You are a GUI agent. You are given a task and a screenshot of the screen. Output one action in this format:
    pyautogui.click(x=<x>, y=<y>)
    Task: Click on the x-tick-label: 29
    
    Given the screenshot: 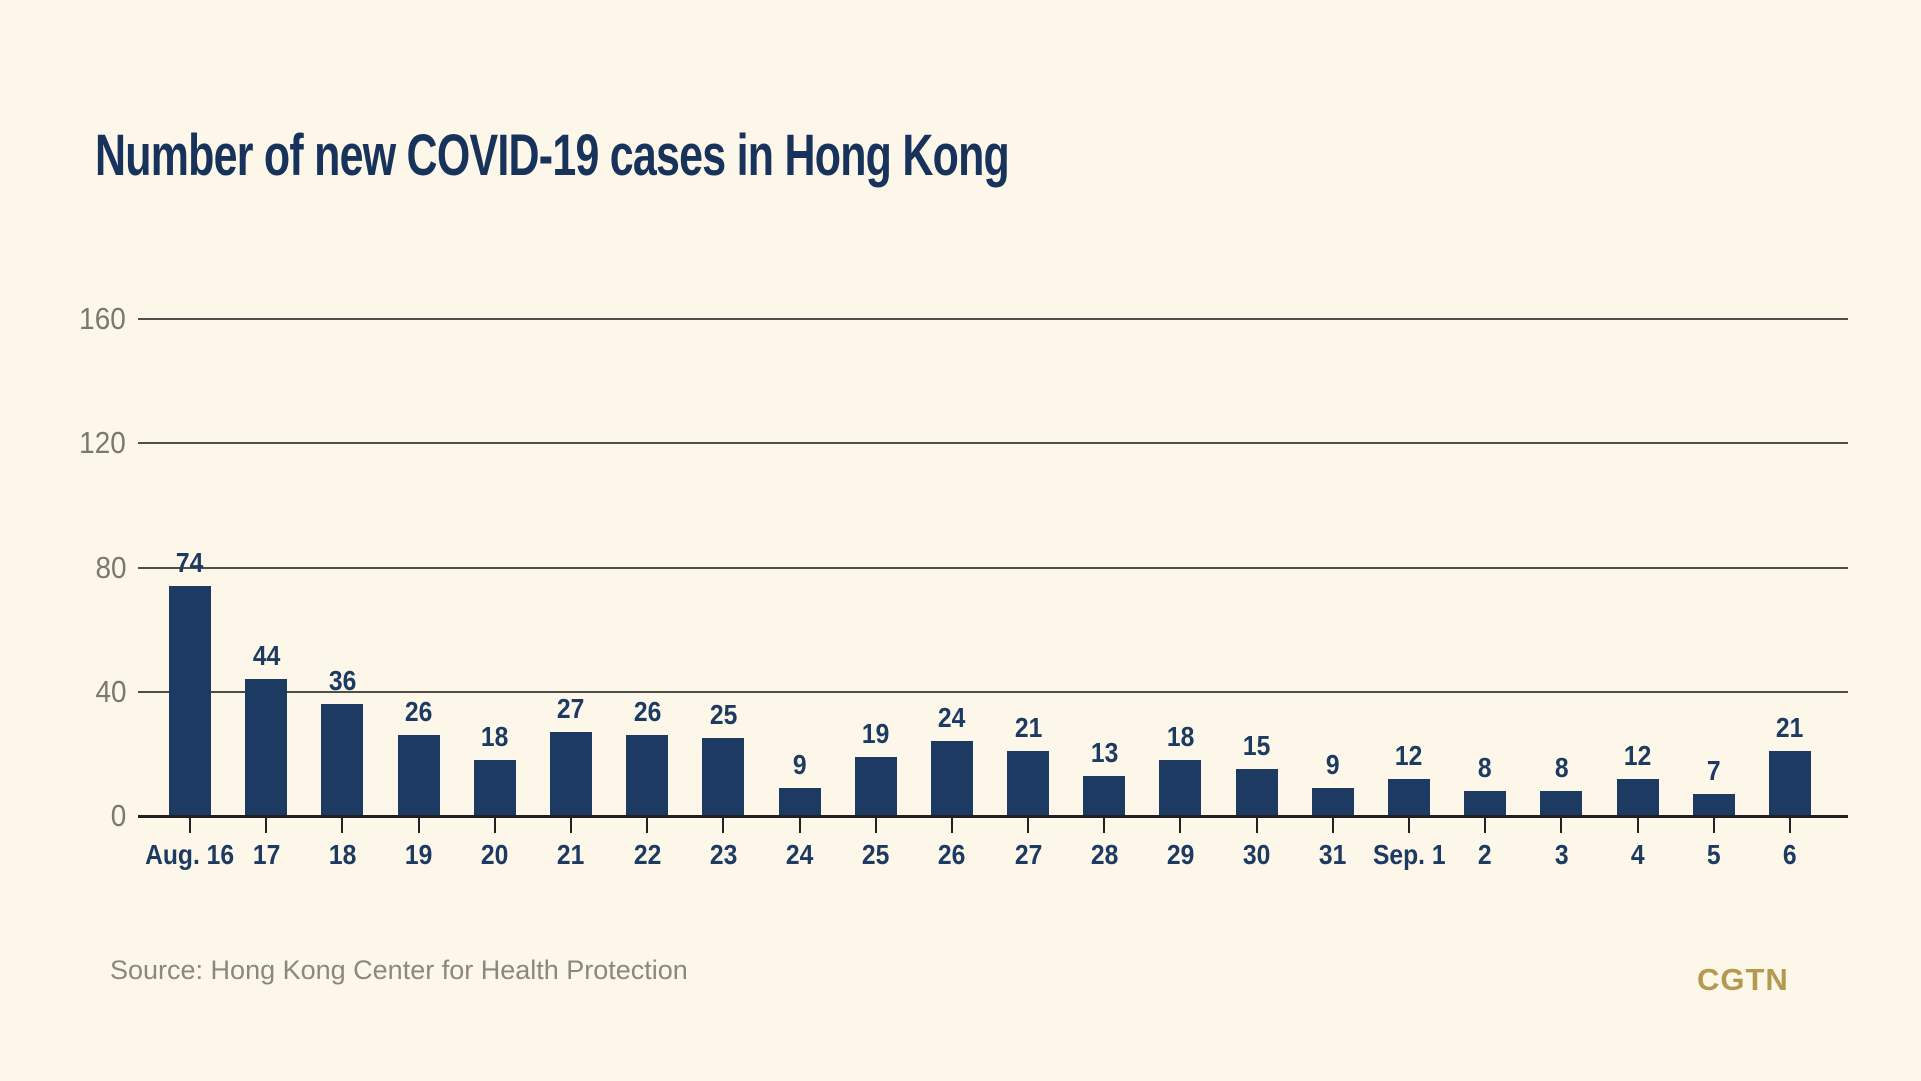 What is the action you would take?
    pyautogui.click(x=1180, y=854)
    